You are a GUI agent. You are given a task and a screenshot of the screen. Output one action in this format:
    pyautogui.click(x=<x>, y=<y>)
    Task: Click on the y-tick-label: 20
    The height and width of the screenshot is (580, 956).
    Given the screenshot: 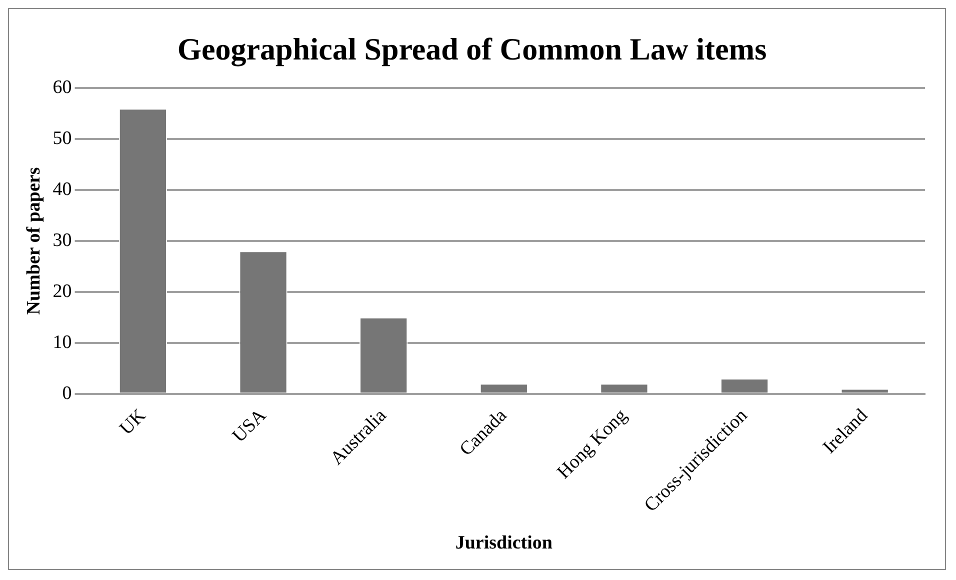 What is the action you would take?
    pyautogui.click(x=62, y=291)
    